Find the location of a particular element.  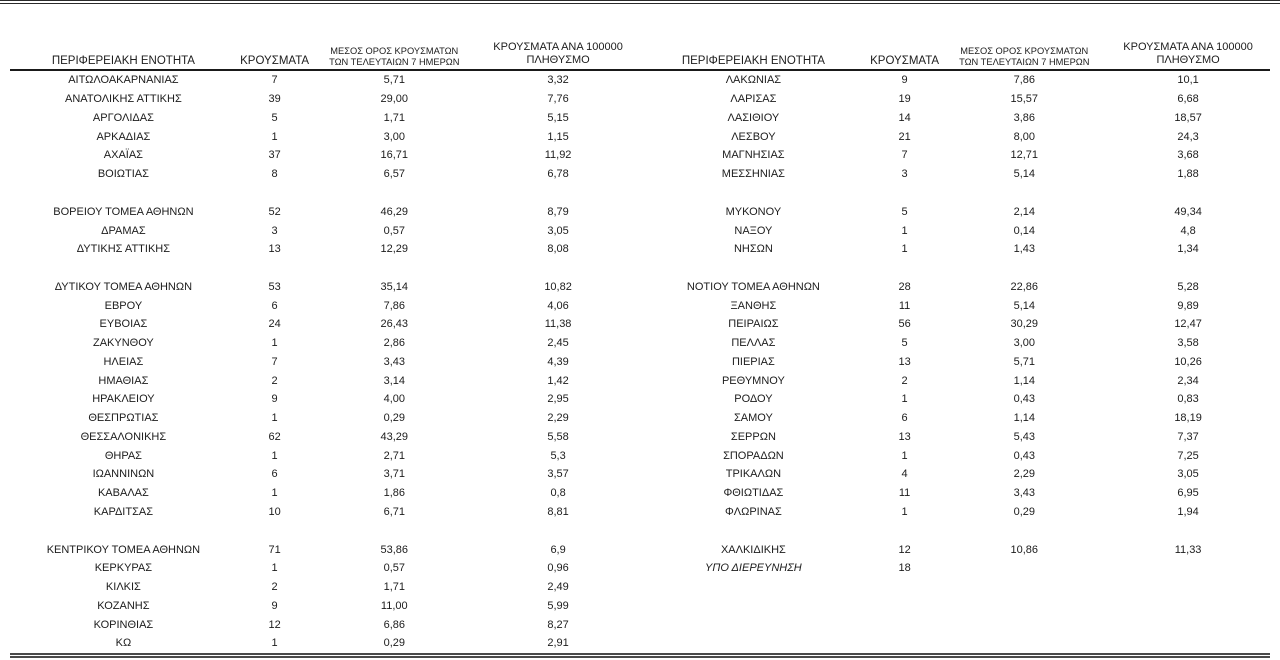

table-row: ΘΕΣΣΑΛΟΝΙΚΗΣ 62 43,29 5,58 is located at coordinates (325, 437).